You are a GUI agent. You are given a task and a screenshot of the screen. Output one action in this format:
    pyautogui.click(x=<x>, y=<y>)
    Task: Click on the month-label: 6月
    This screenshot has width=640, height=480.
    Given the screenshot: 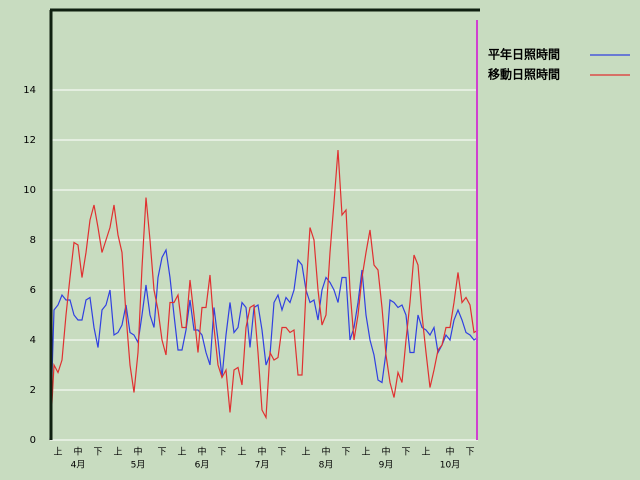 What is the action you would take?
    pyautogui.click(x=202, y=465)
    